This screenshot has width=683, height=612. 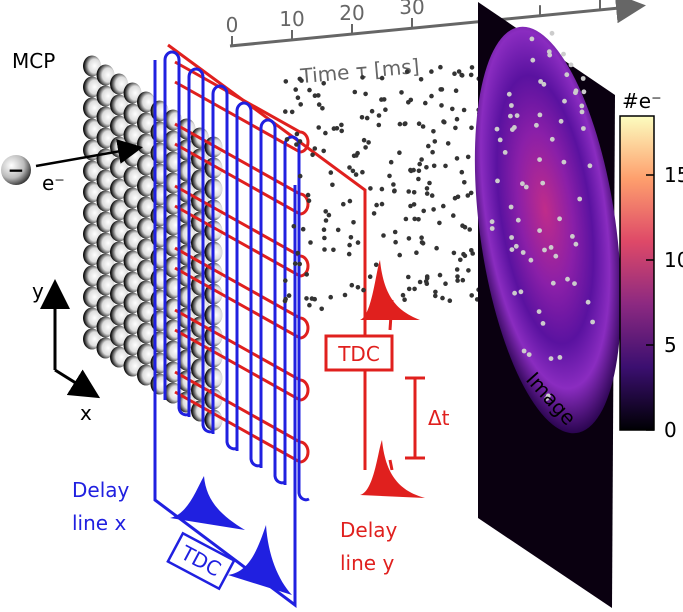 What do you see at coordinates (351, 13) in the screenshot?
I see `time-tick-label: 20` at bounding box center [351, 13].